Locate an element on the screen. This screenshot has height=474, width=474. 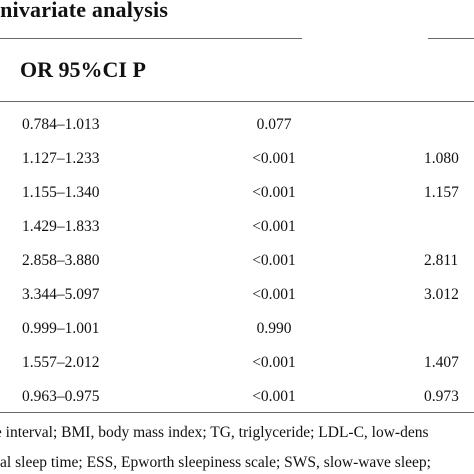
ci-cell: 3.344–5.097 is located at coordinates (61, 294).